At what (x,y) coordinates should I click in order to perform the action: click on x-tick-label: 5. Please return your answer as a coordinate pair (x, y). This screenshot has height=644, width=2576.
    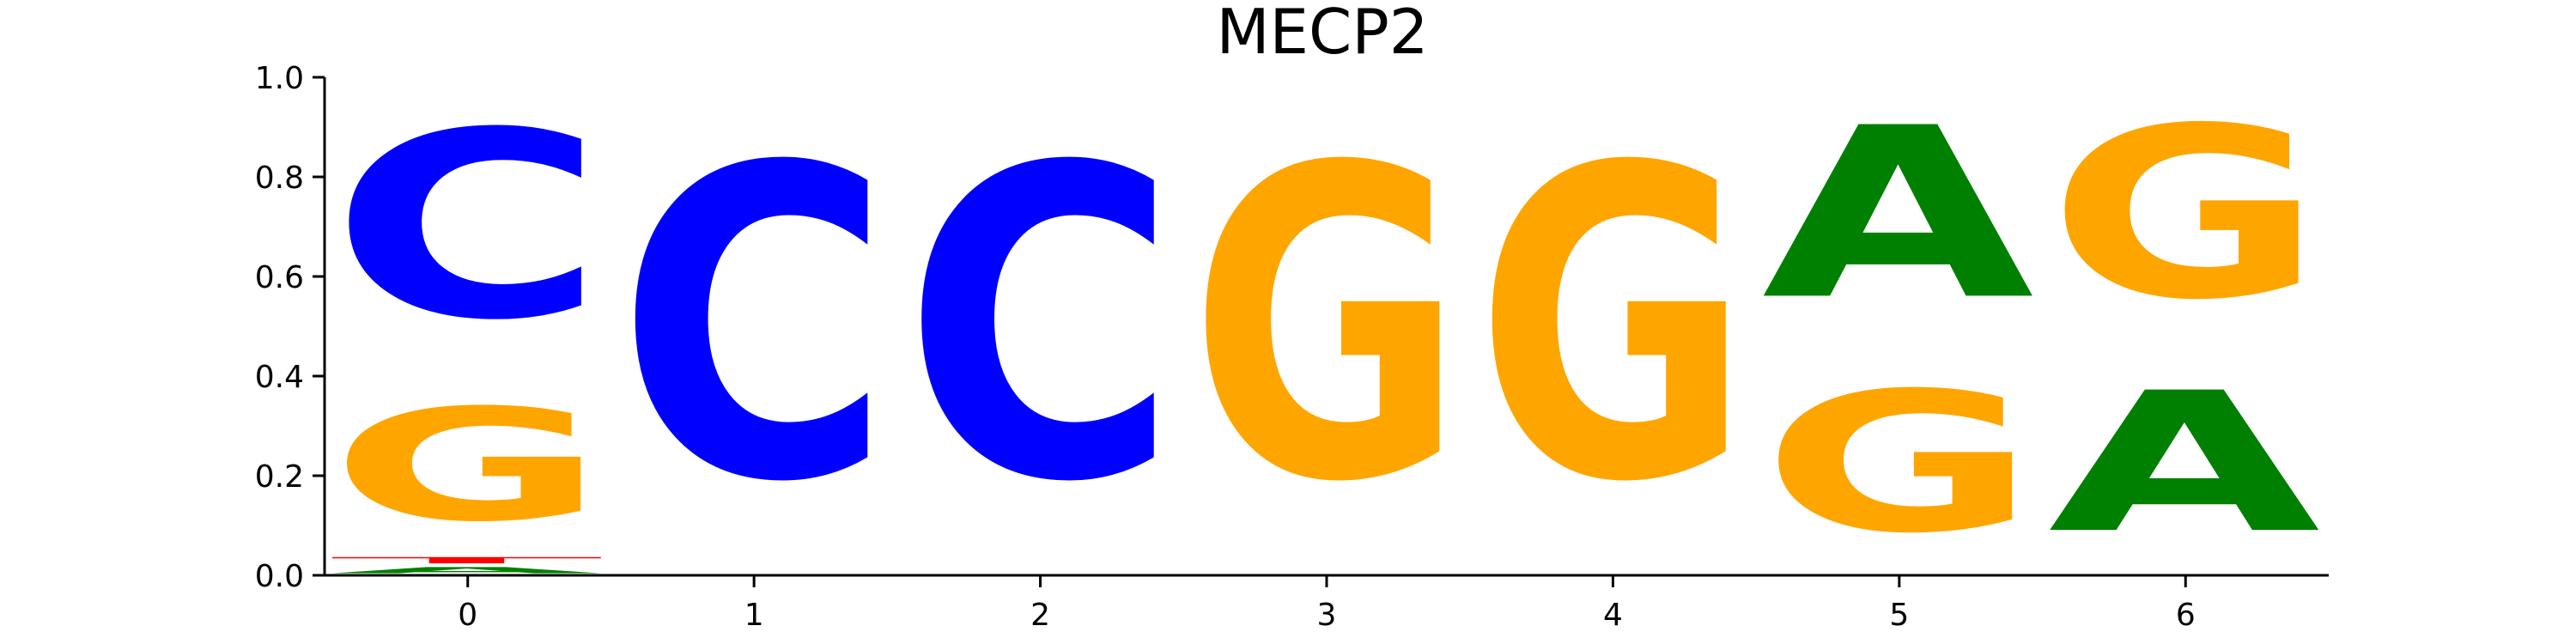
    Looking at the image, I should click on (1899, 616).